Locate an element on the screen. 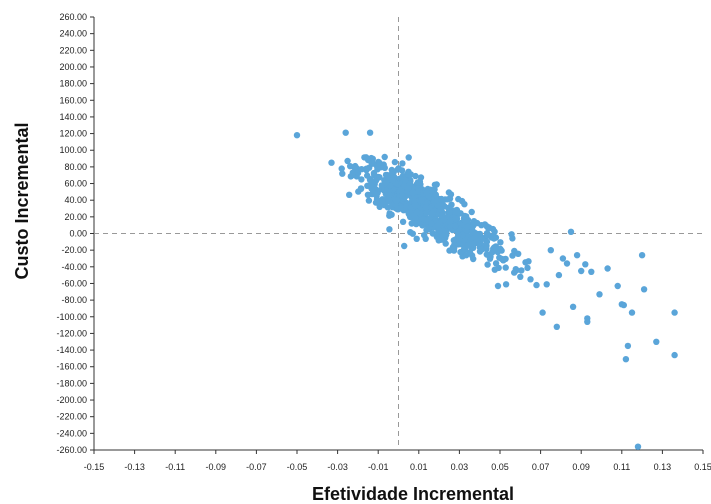  x-tick-label: 0.01 is located at coordinates (419, 467).